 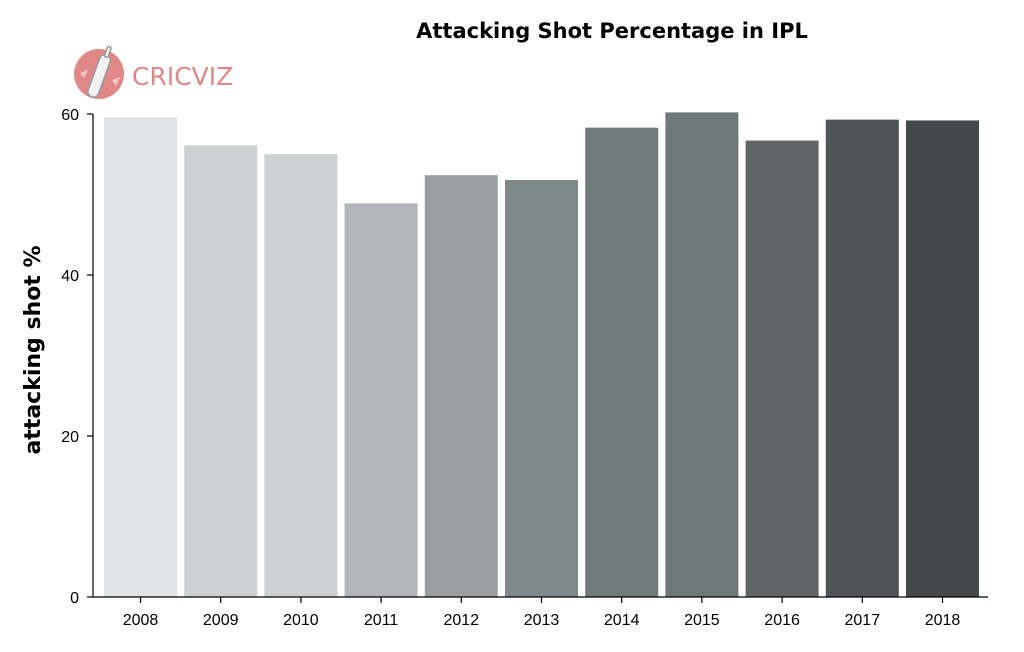 I want to click on y-tick-label: 40, so click(x=70, y=276).